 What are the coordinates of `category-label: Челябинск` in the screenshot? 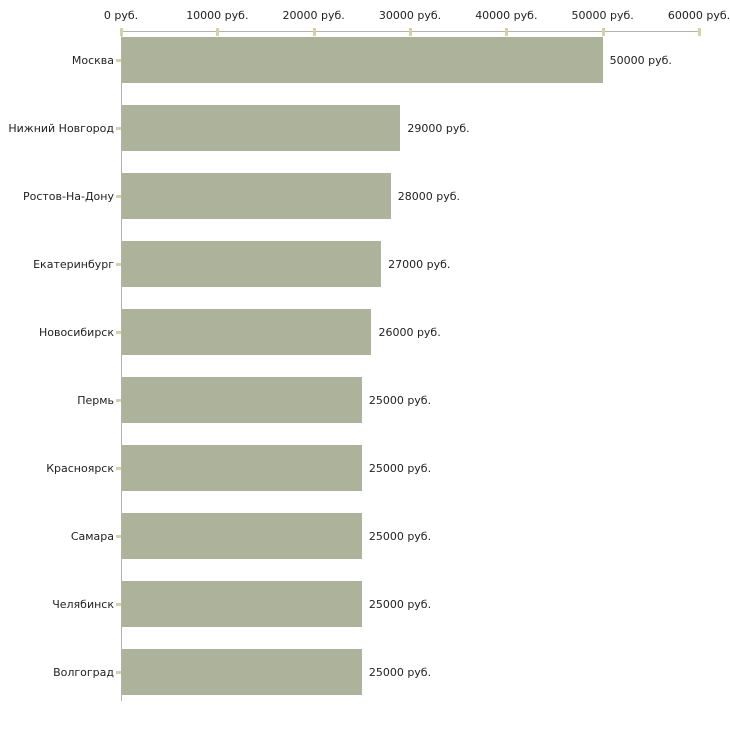 It's located at (83, 604).